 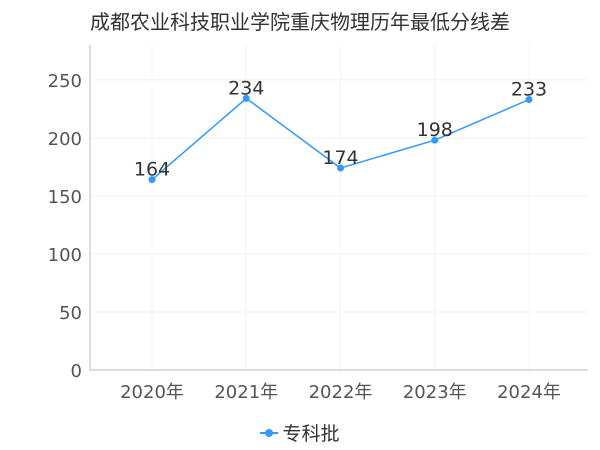 What do you see at coordinates (246, 392) in the screenshot?
I see `x-tick-label-1: 2021年` at bounding box center [246, 392].